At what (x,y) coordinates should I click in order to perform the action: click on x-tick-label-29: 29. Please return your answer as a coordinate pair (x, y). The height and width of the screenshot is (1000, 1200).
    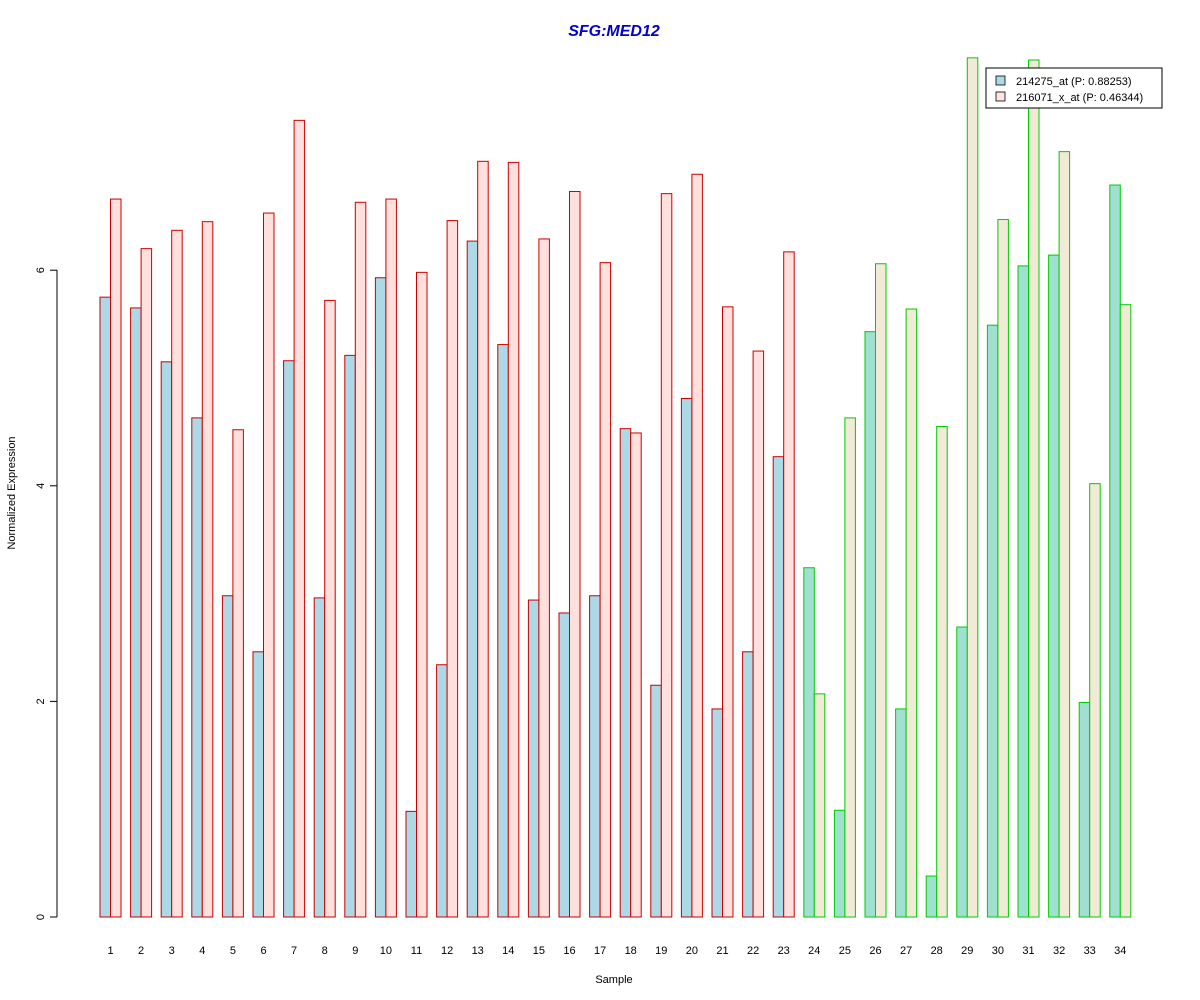
    Looking at the image, I should click on (967, 951).